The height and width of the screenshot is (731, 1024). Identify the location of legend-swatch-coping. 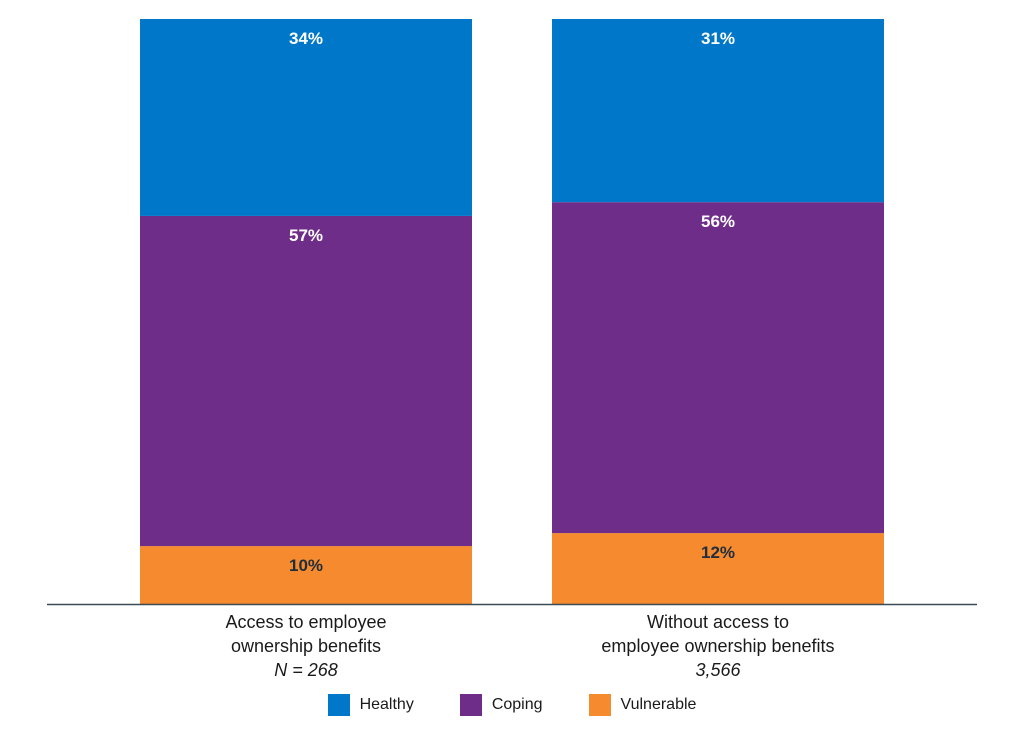
(470, 705).